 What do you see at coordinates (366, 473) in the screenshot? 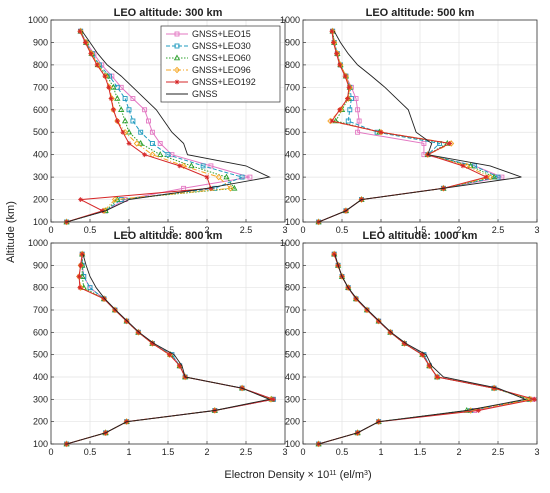
I see `x-axis-label-unit-exp: 3` at bounding box center [366, 473].